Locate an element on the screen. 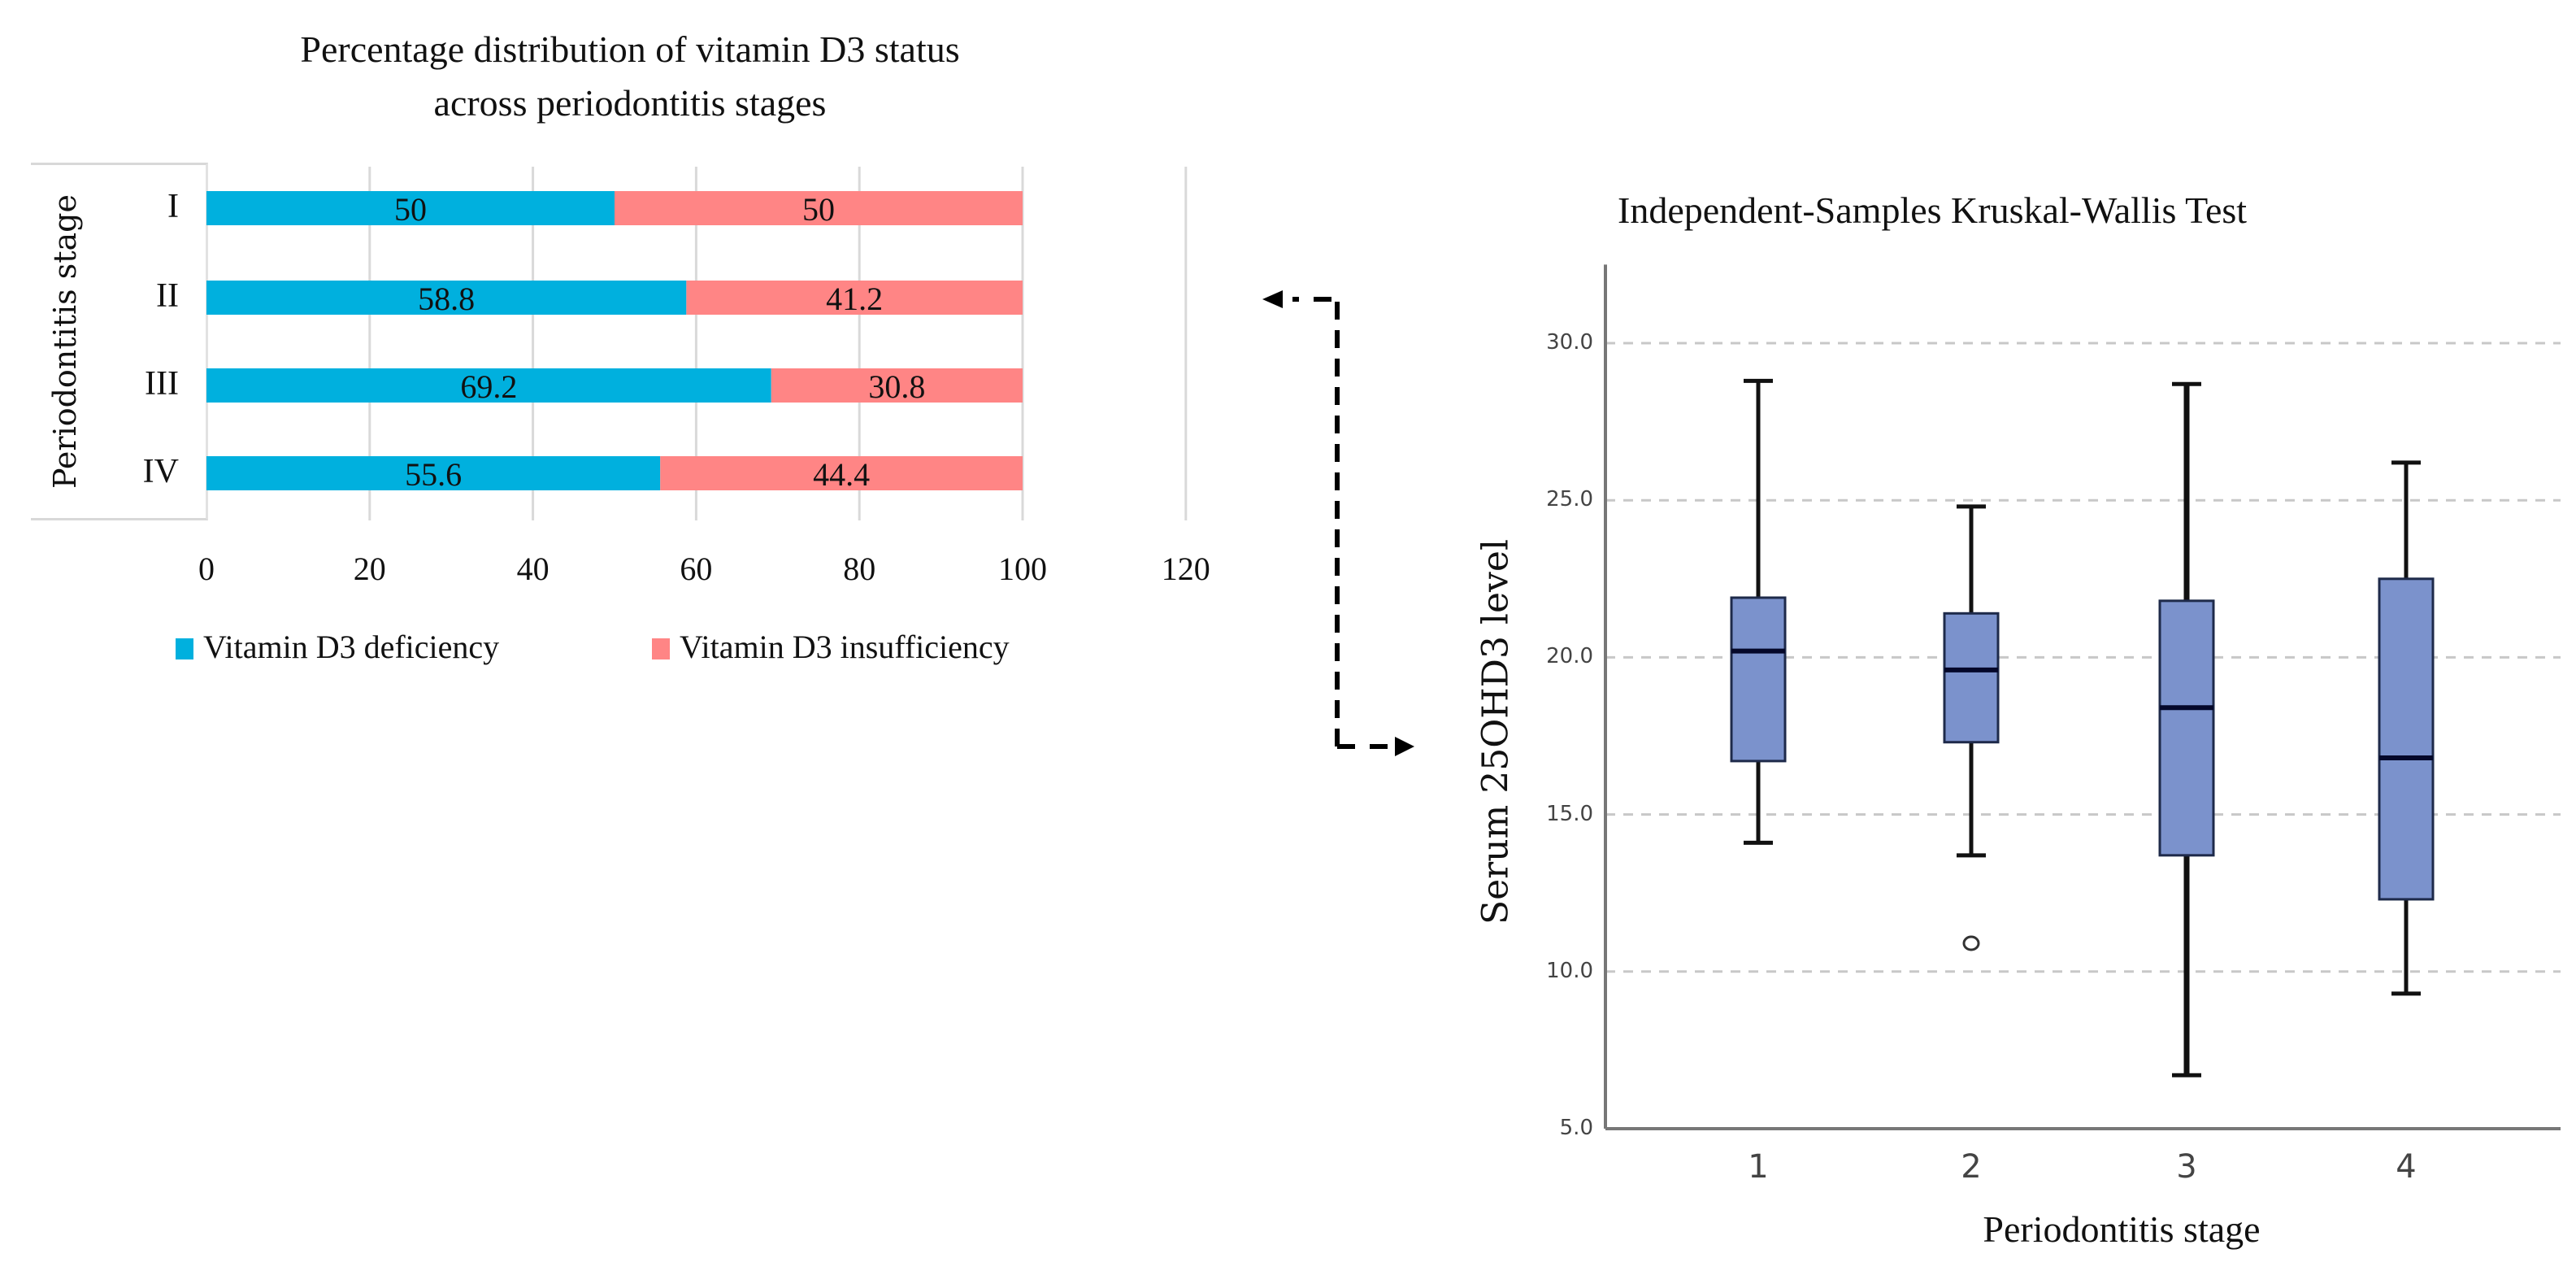  bar-x-tick-label: 60 is located at coordinates (696, 569).